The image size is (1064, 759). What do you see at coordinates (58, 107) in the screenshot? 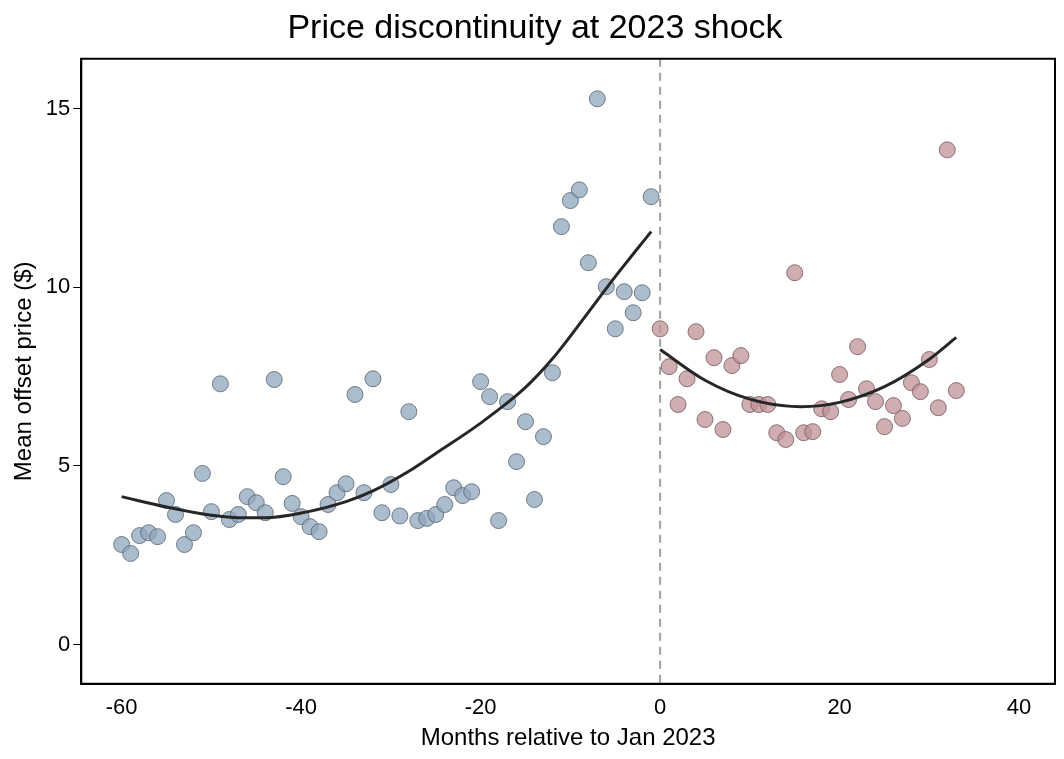
I see `y-tick-label: 15` at bounding box center [58, 107].